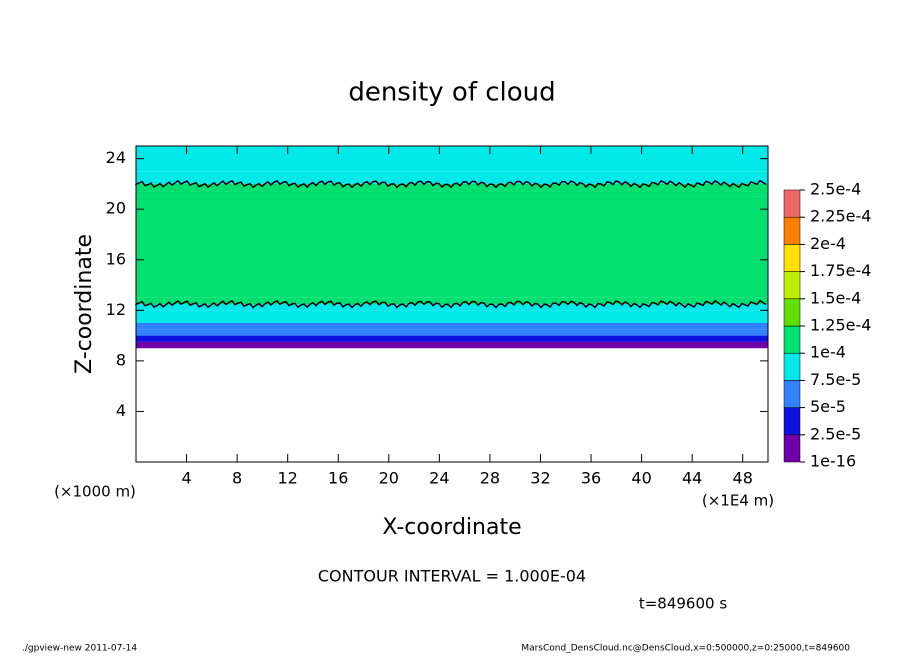  I want to click on y-tick-label: 8, so click(121, 359).